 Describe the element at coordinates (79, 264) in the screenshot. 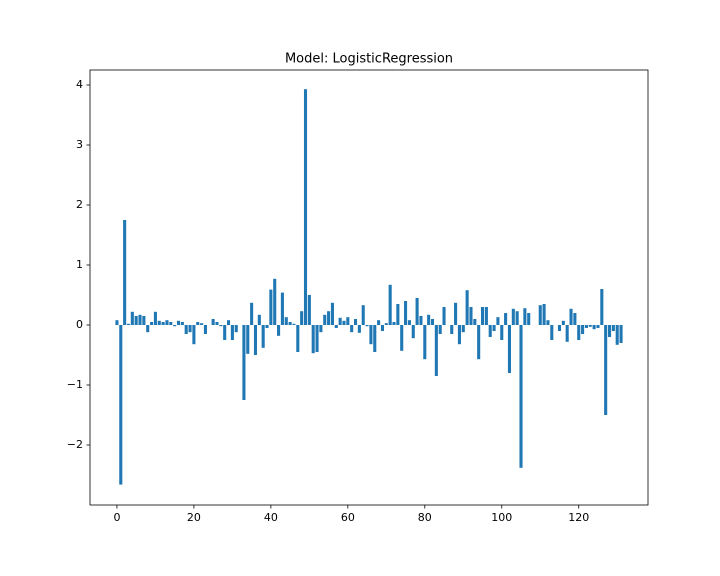

I see `y-tick-label: 1` at that location.